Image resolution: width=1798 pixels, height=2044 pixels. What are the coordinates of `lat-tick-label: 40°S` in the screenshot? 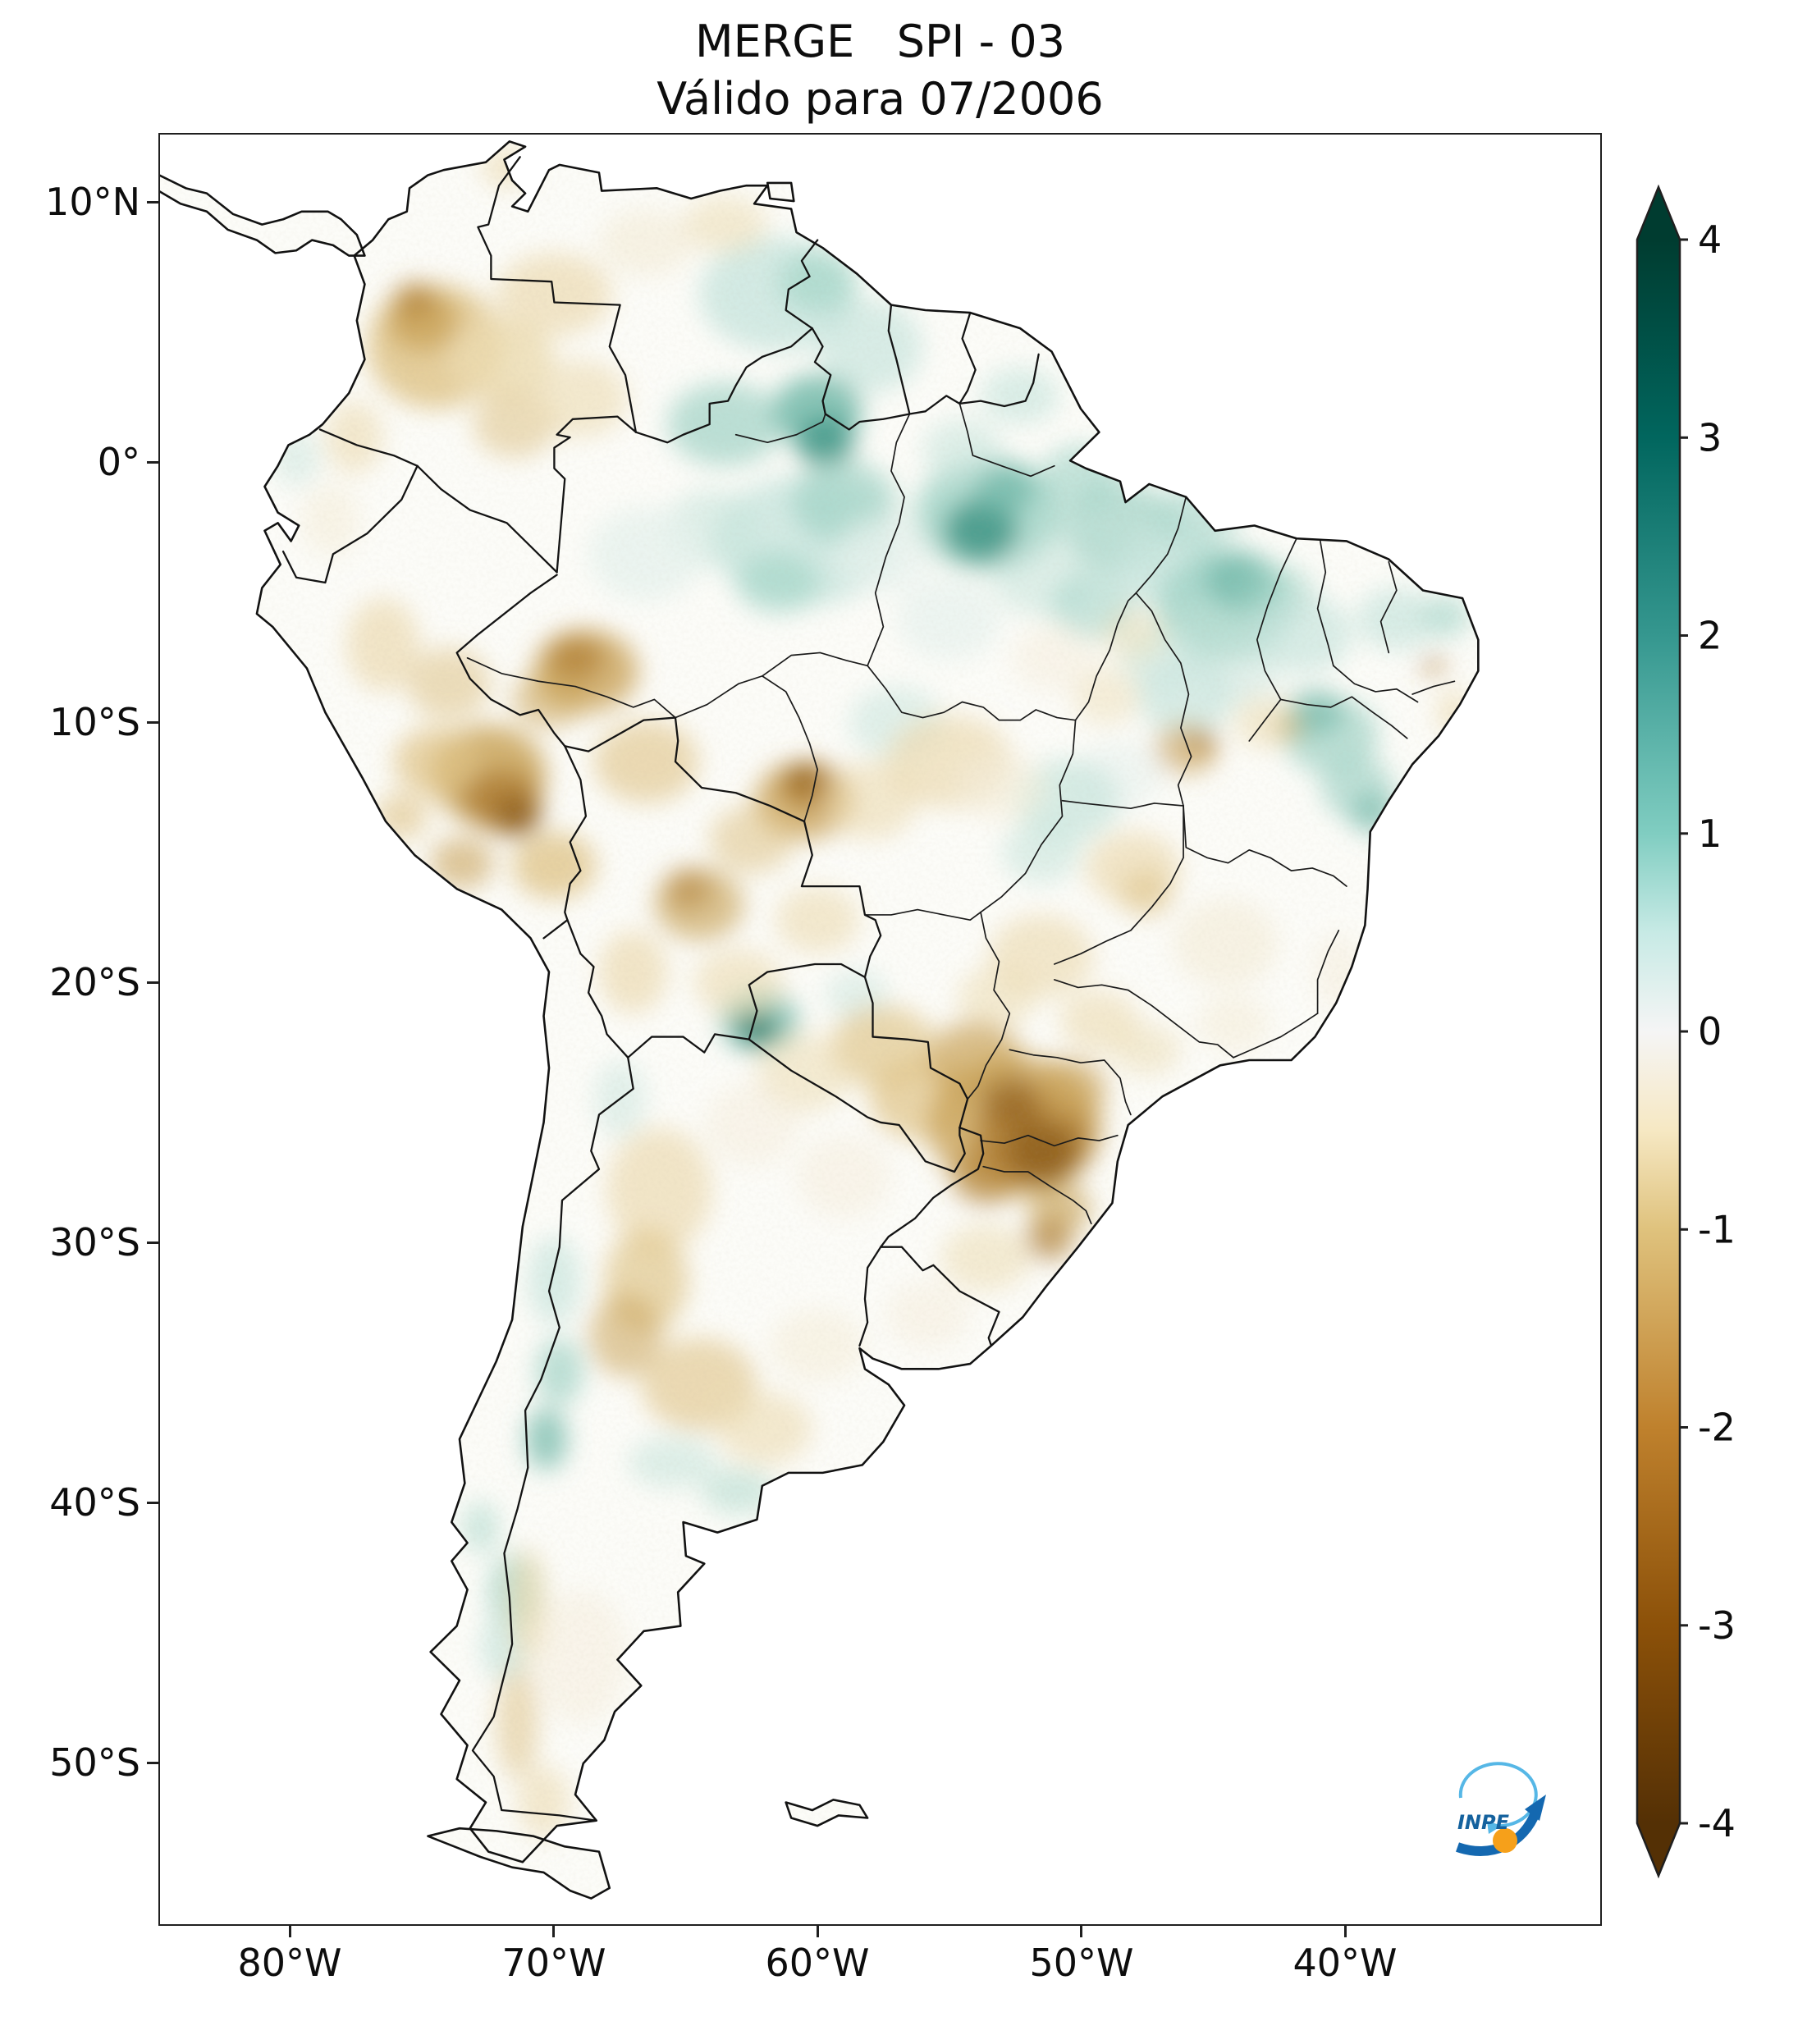 It's located at (94, 1502).